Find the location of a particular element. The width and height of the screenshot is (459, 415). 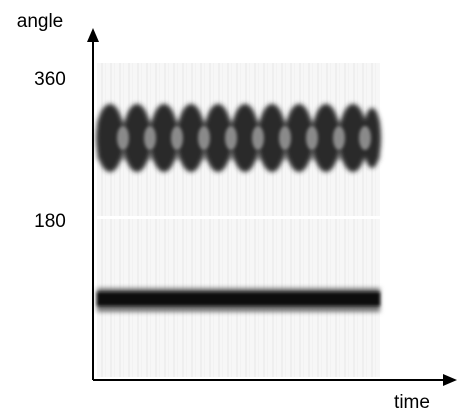

y-axis-arrow is located at coordinates (93, 35).